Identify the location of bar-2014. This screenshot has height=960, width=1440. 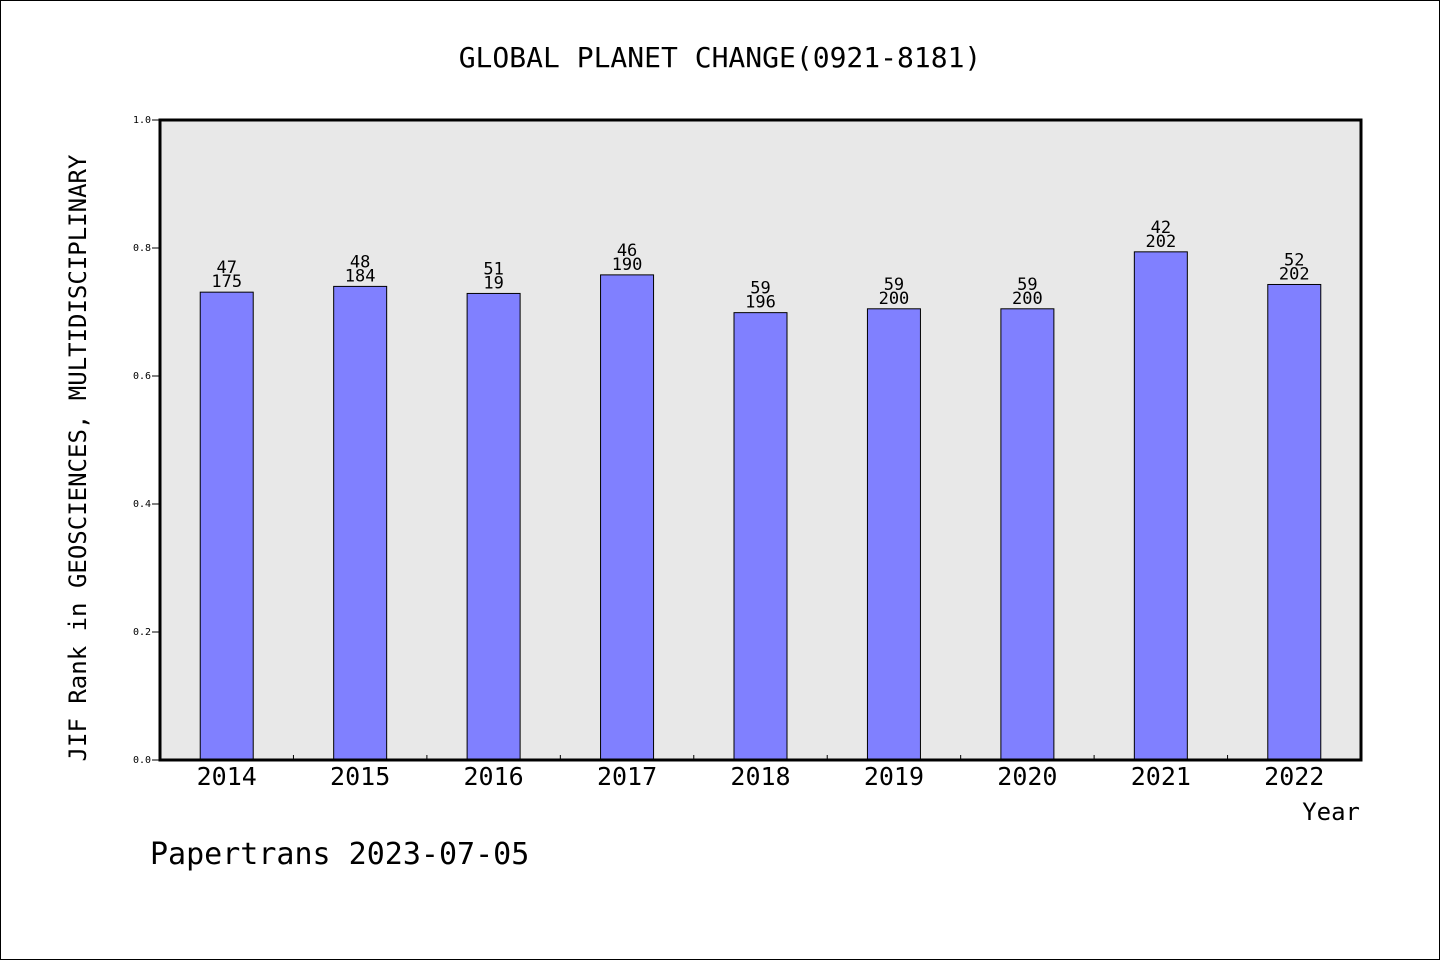
(226, 526).